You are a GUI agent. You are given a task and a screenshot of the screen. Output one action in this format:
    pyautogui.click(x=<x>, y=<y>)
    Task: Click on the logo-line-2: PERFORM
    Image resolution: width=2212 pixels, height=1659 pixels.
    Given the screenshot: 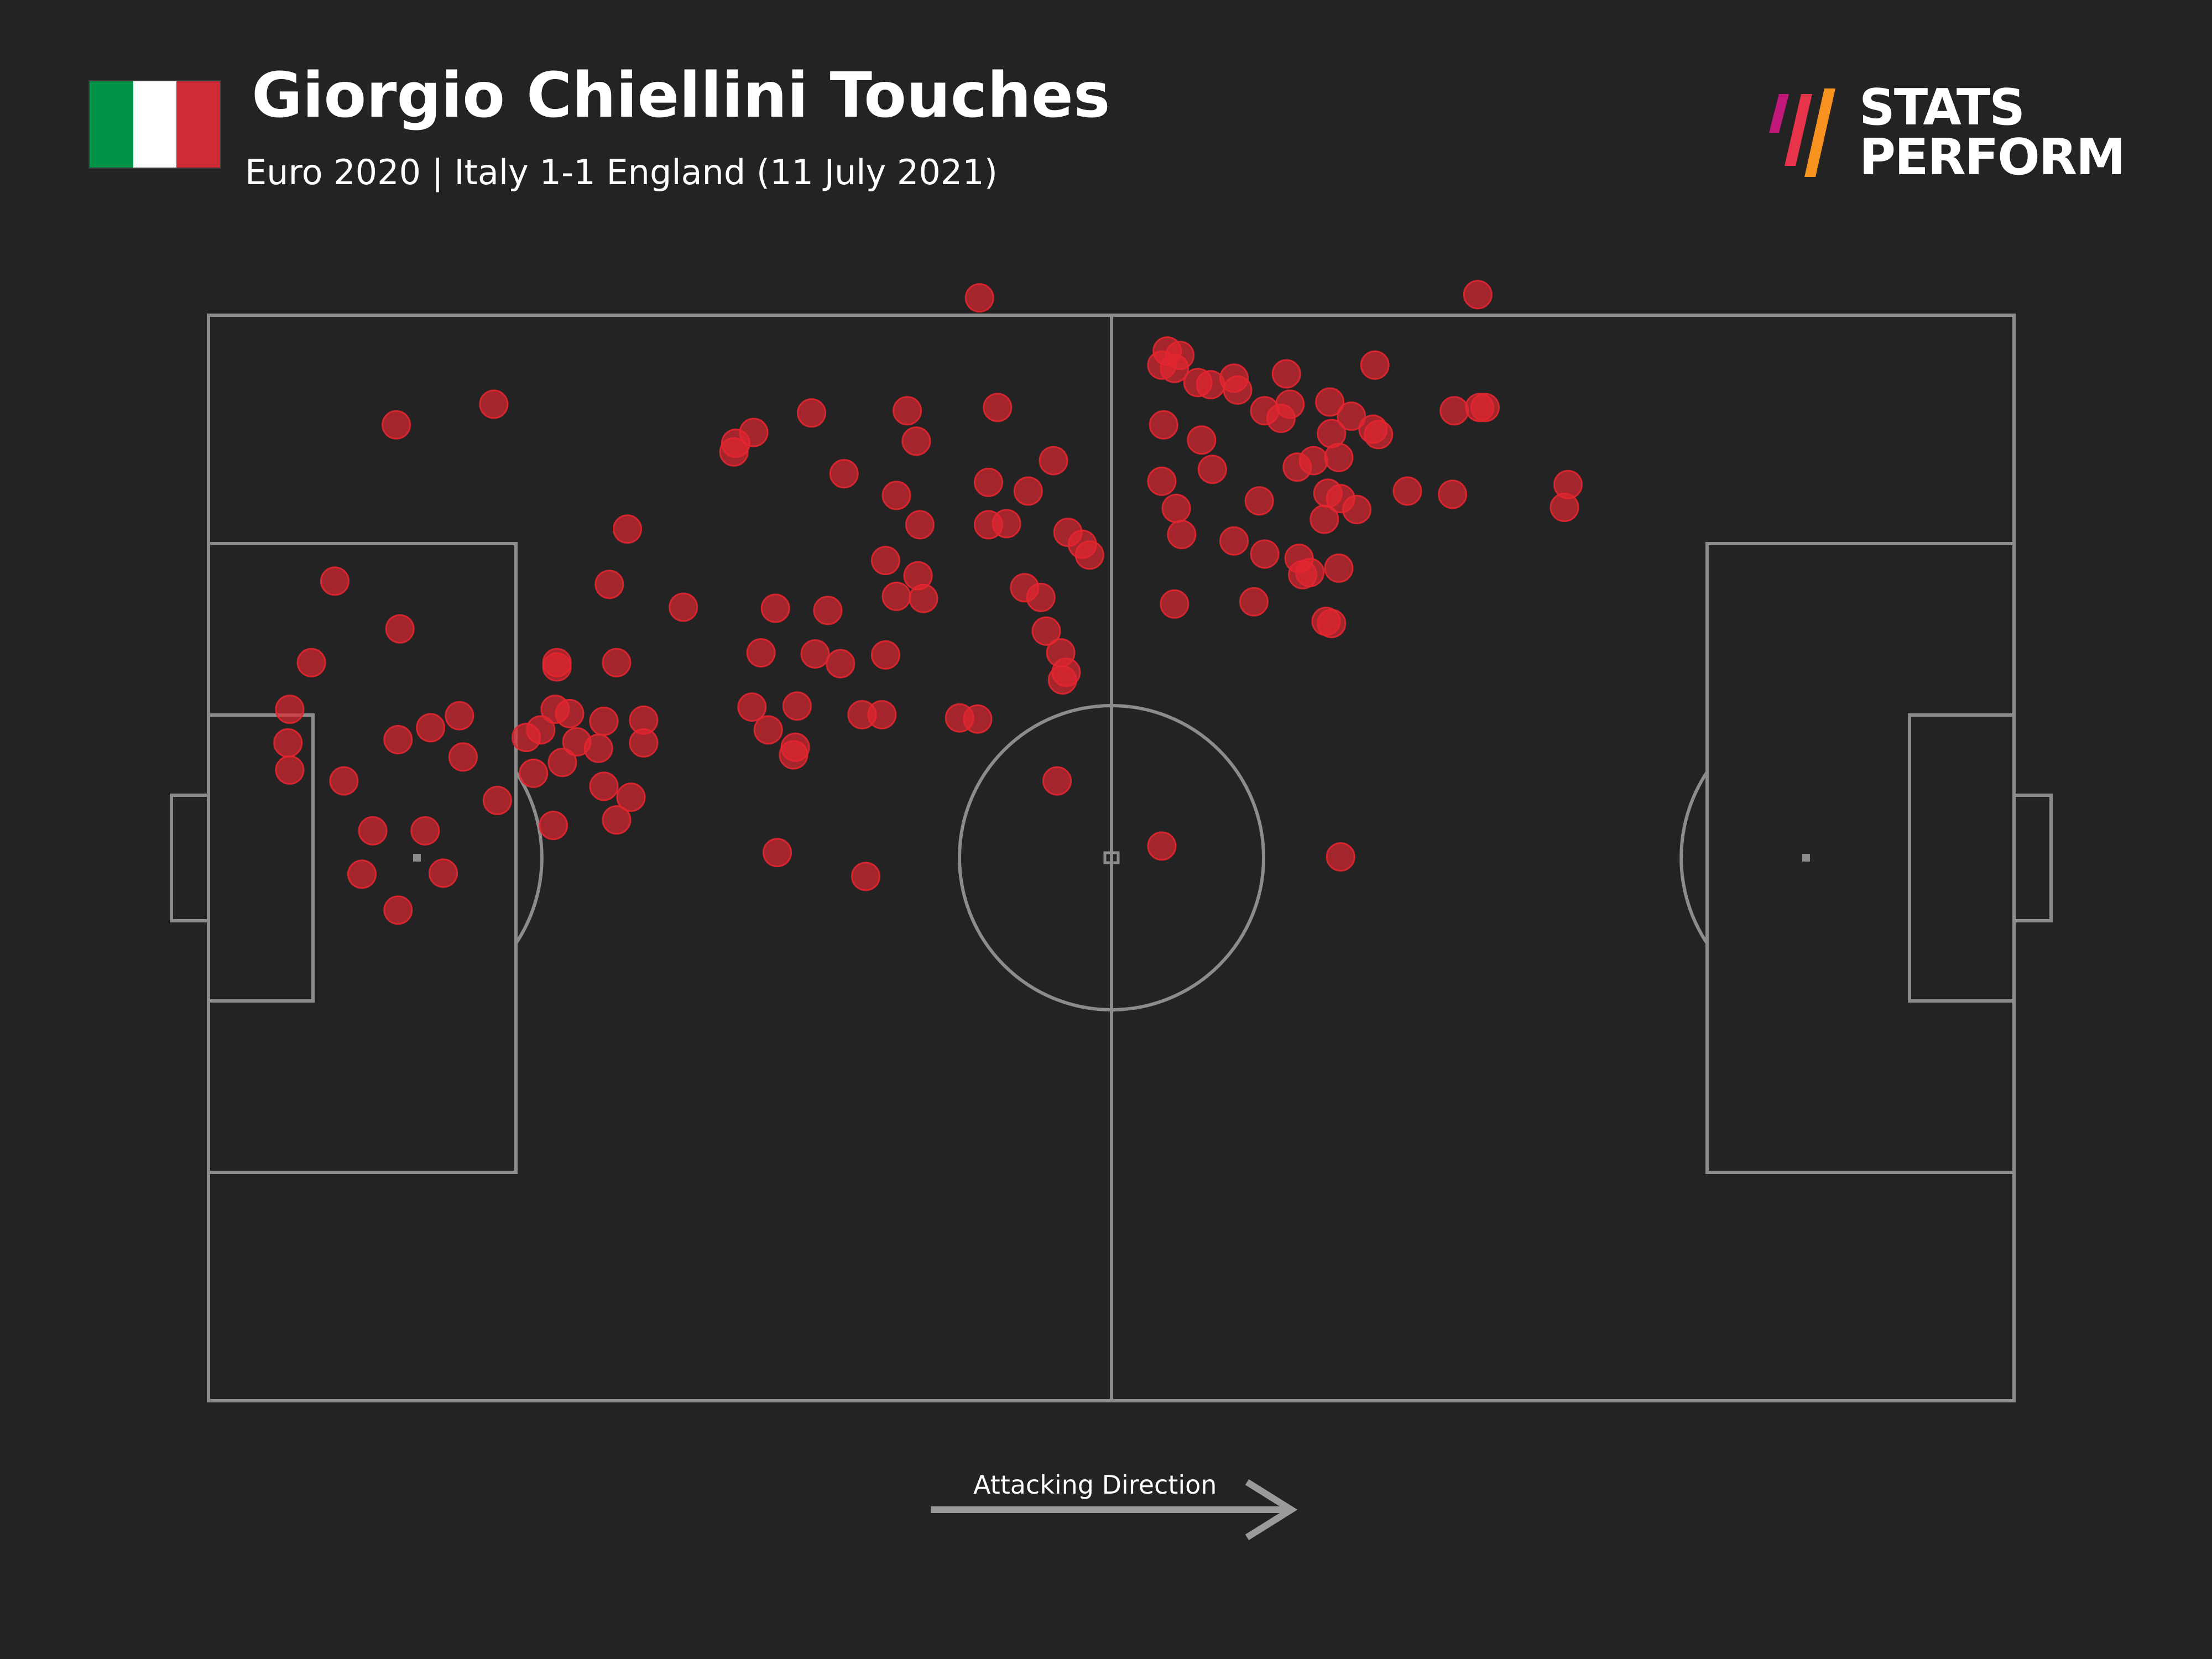 What is the action you would take?
    pyautogui.click(x=1993, y=157)
    